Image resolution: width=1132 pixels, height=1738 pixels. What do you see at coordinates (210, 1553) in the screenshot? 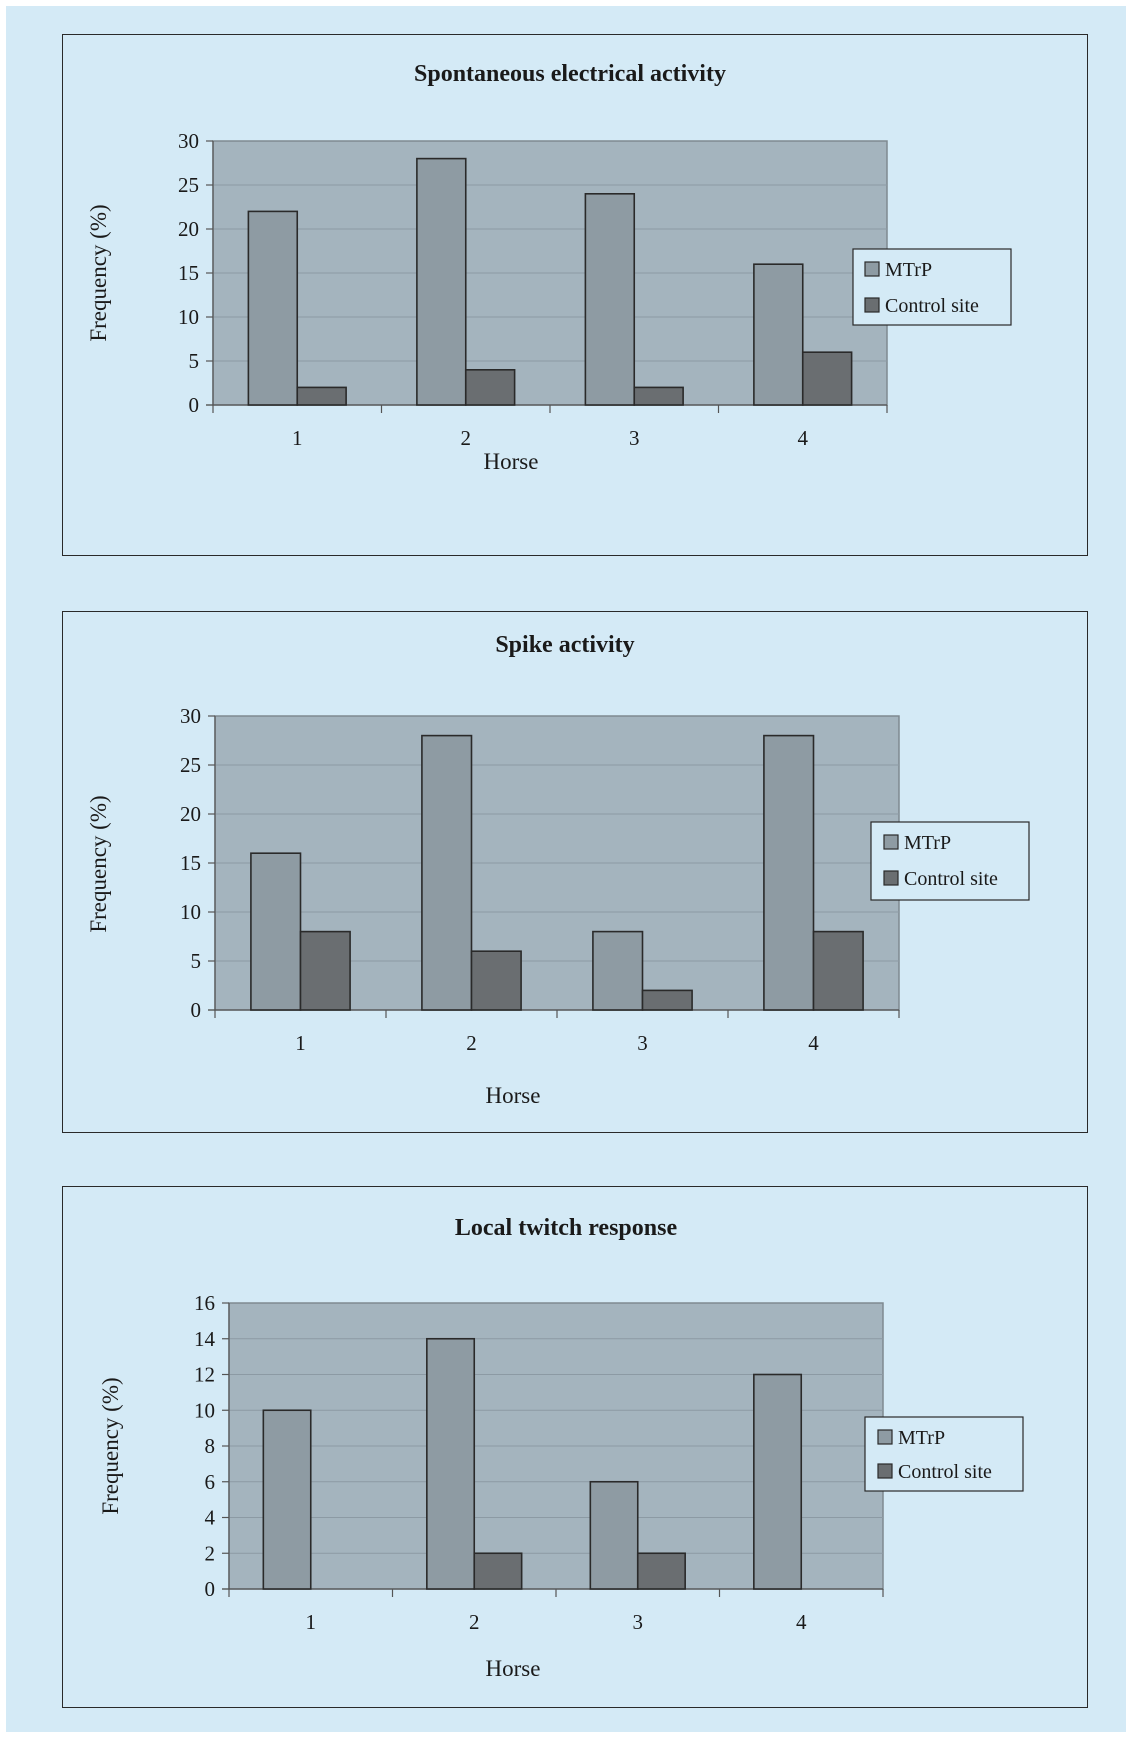
I see `y-tick-label: 2` at bounding box center [210, 1553].